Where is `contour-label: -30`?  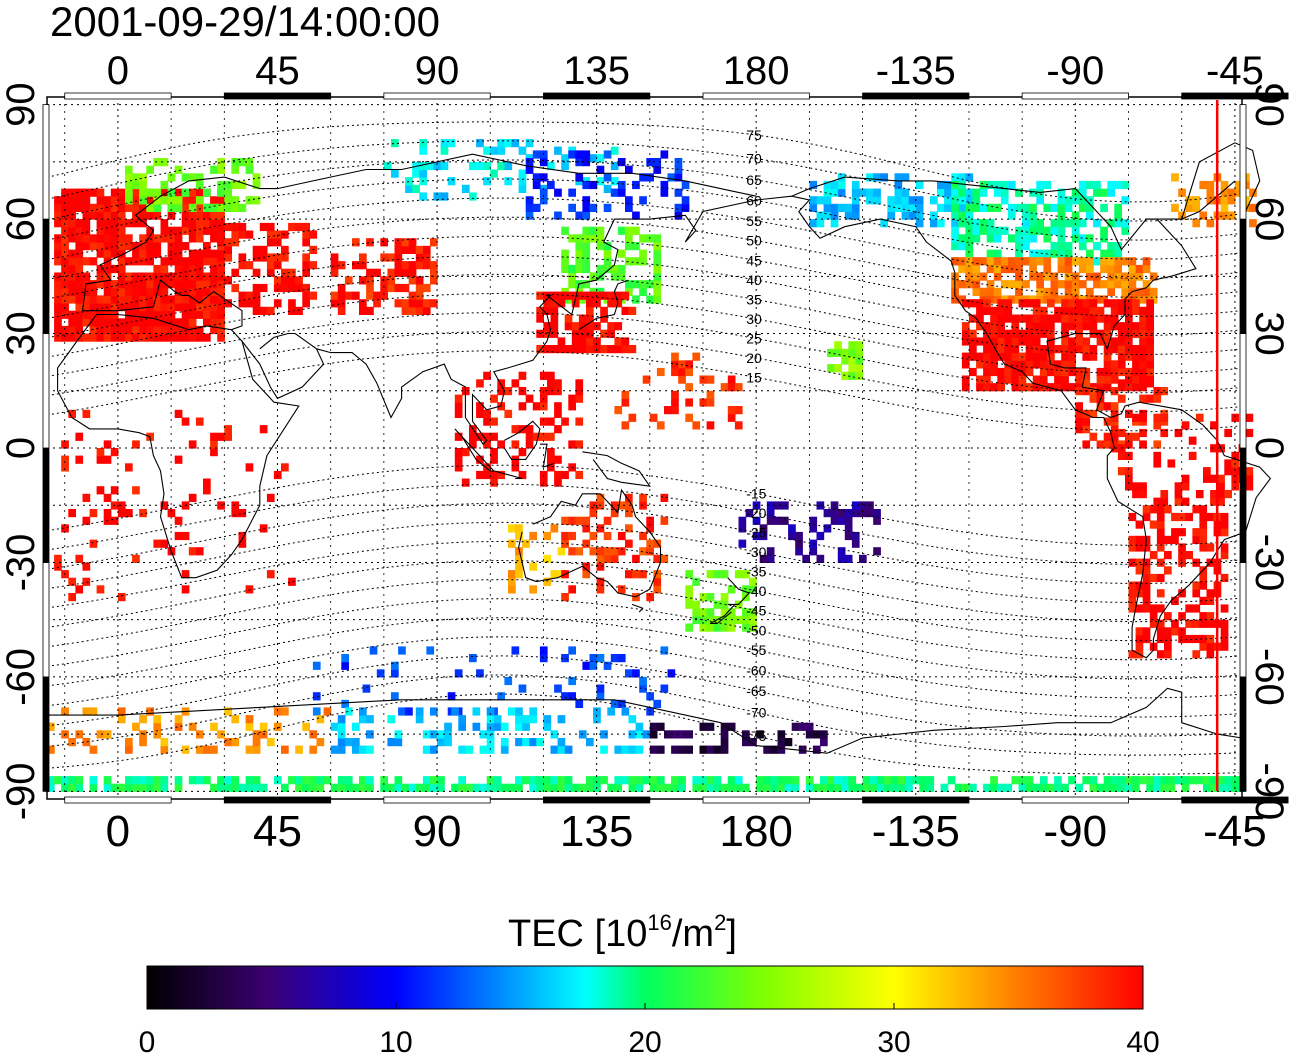
contour-label: -30 is located at coordinates (756, 552).